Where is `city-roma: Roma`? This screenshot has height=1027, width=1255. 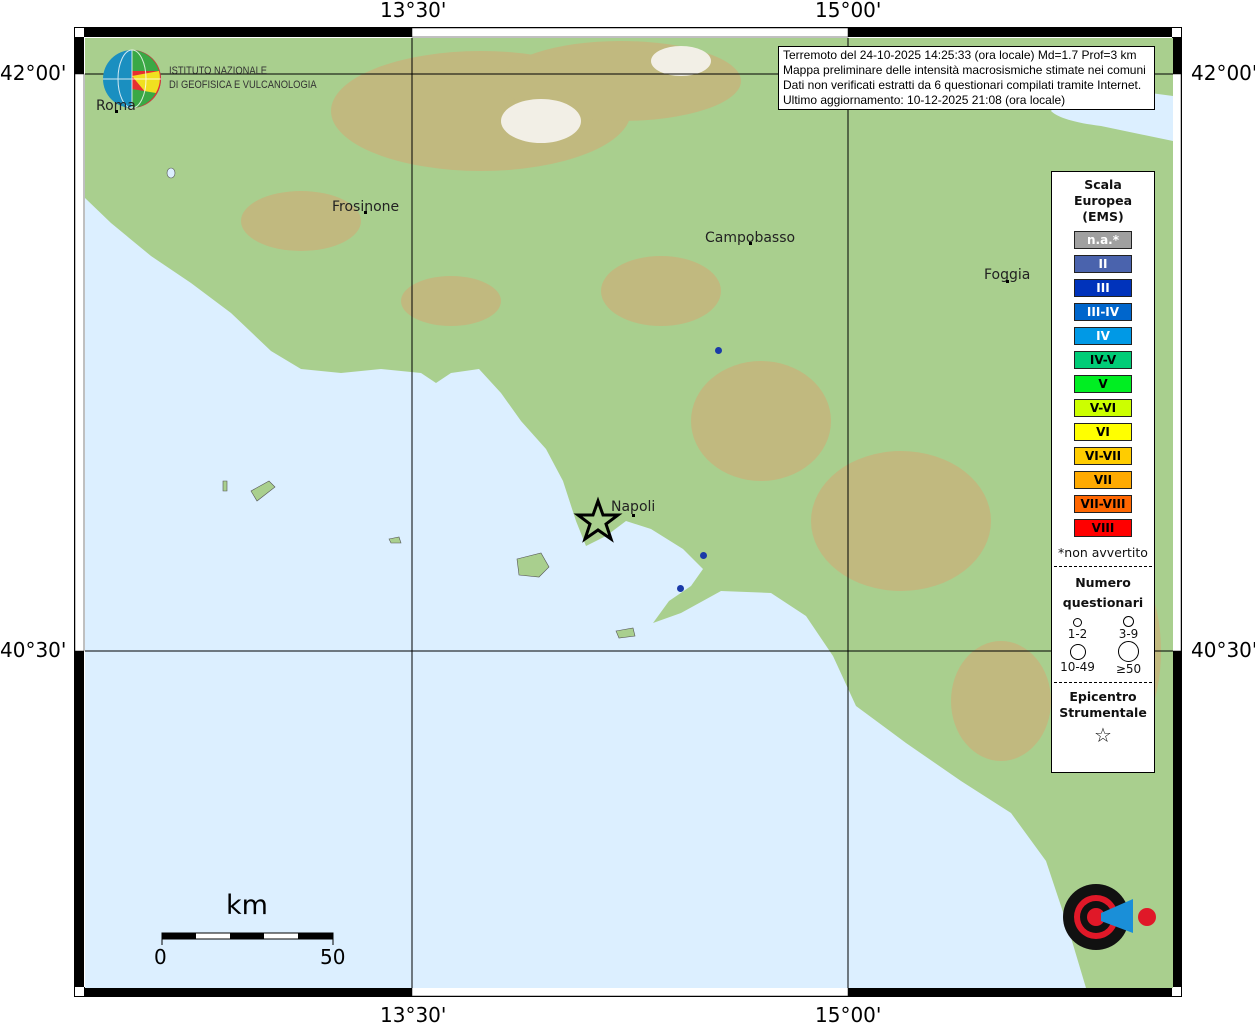
city-roma: Roma is located at coordinates (116, 106).